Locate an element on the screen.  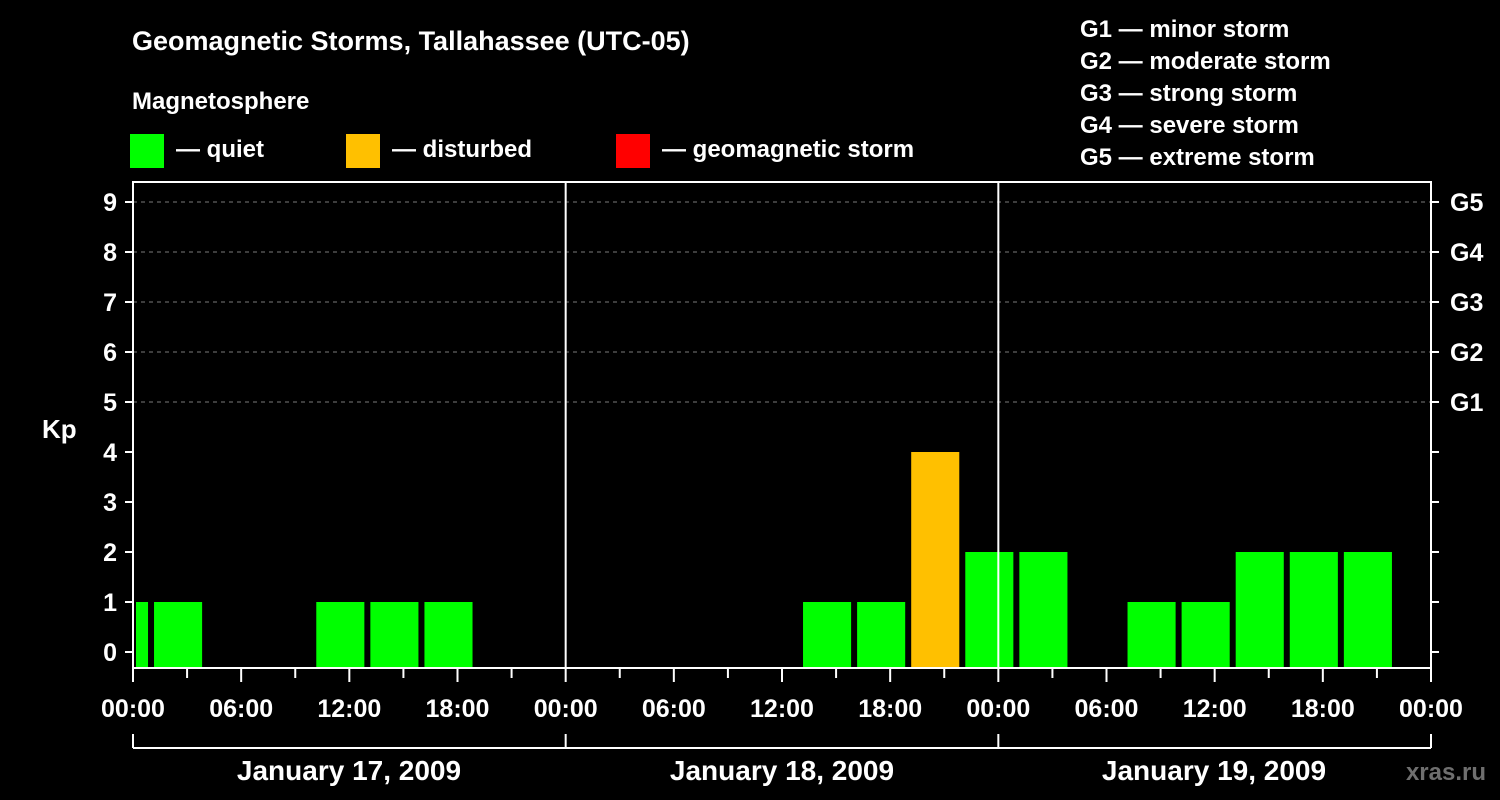
legend-swatch-storm is located at coordinates (633, 151).